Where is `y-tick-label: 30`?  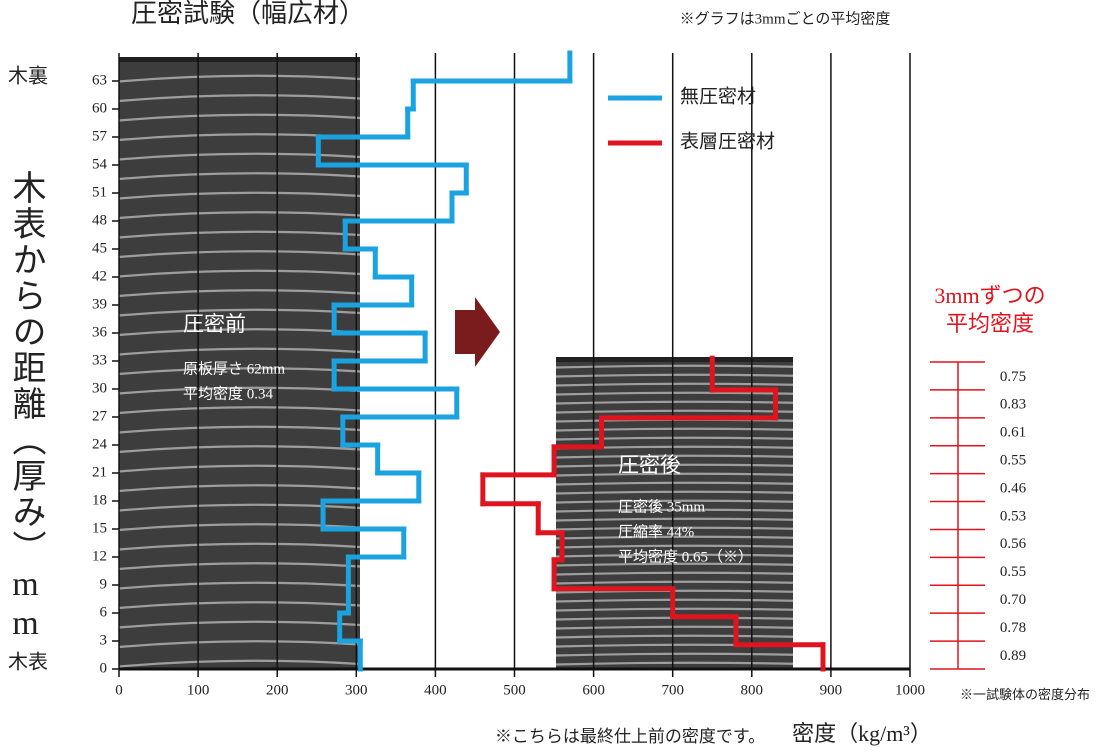 y-tick-label: 30 is located at coordinates (99, 388).